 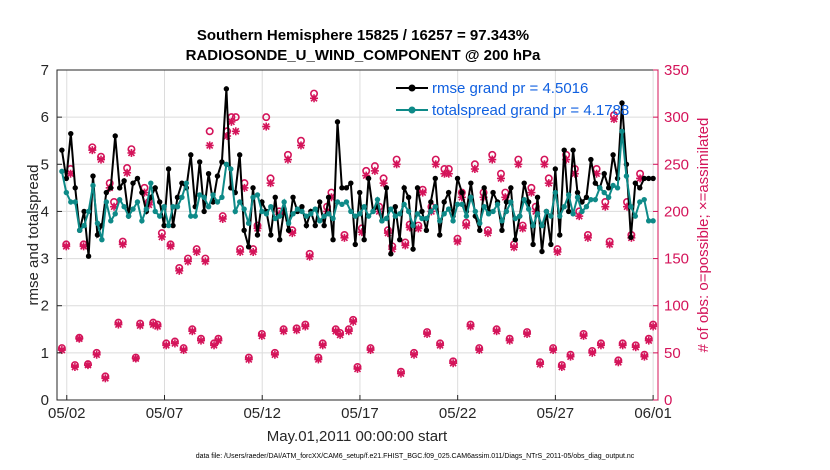 I want to click on x-tick-label: 06/01, so click(x=653, y=413).